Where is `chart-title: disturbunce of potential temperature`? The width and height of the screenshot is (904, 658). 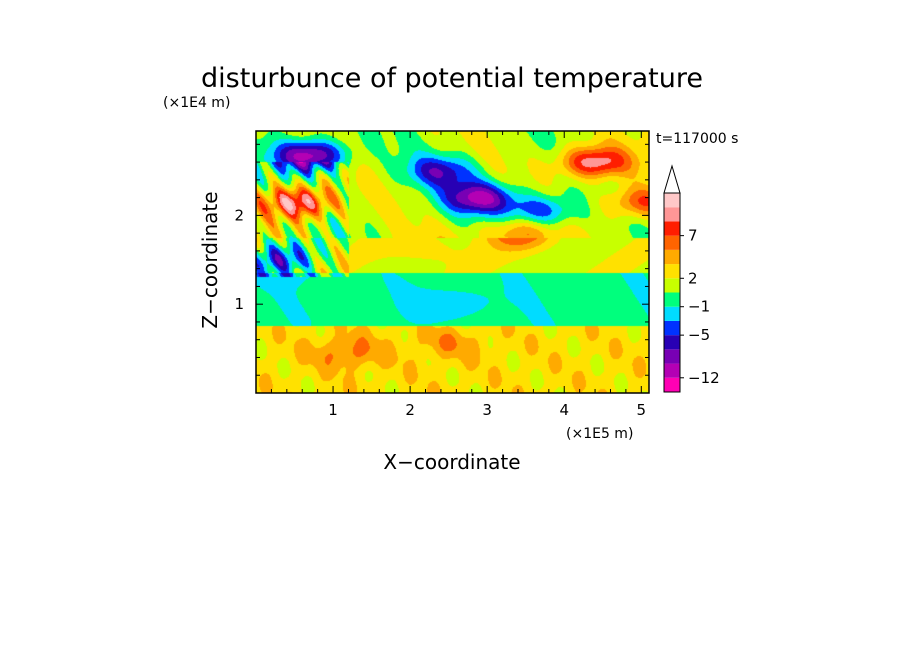
chart-title: disturbunce of potential temperature is located at coordinates (452, 78).